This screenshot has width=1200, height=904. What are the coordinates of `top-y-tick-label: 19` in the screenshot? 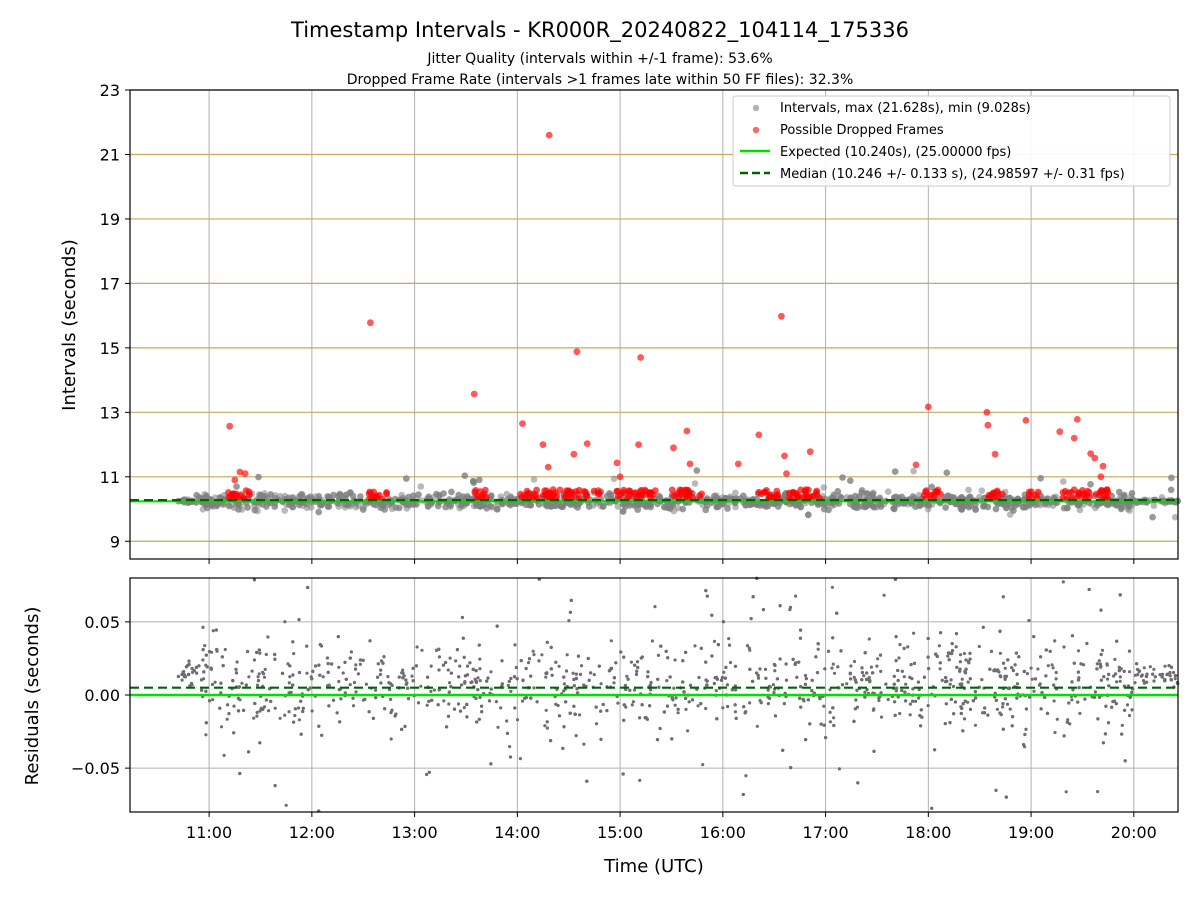 It's located at (110, 219).